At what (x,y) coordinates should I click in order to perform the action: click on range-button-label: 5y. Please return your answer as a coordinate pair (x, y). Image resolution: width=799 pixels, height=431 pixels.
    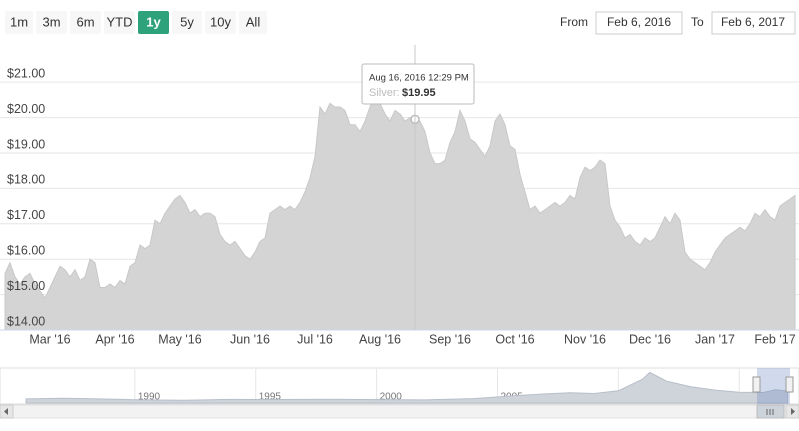
    Looking at the image, I should click on (187, 21).